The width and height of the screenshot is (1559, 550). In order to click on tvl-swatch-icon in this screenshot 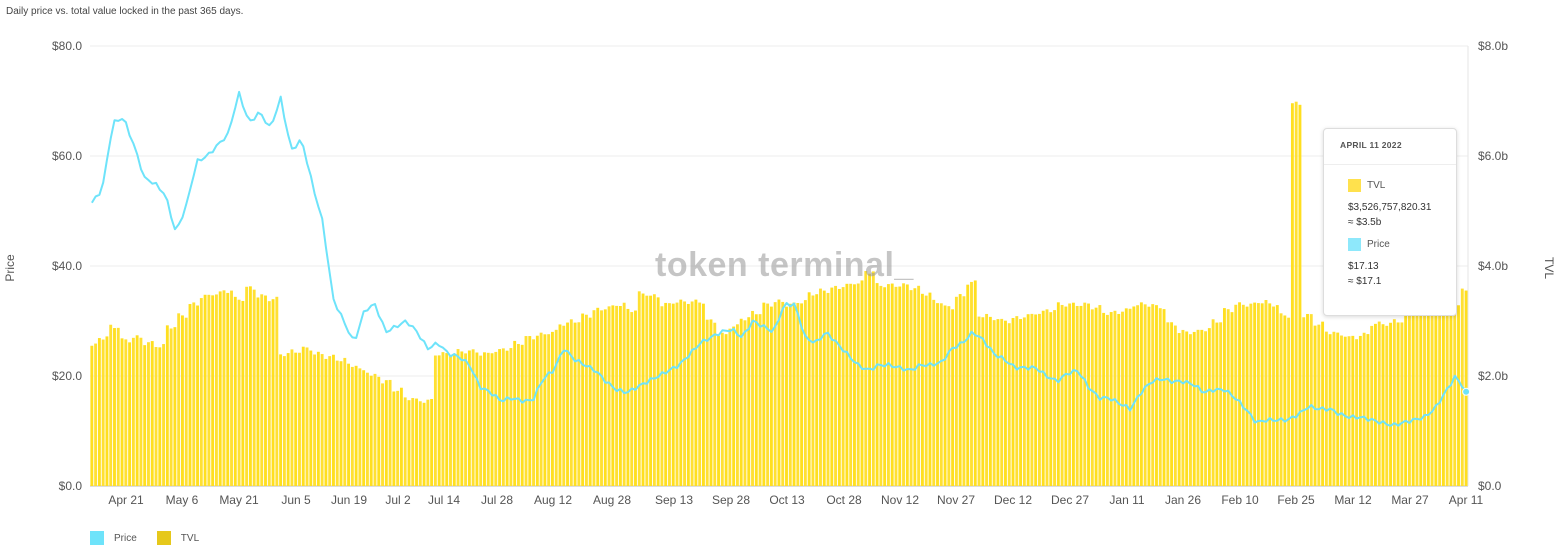, I will do `click(1354, 185)`.